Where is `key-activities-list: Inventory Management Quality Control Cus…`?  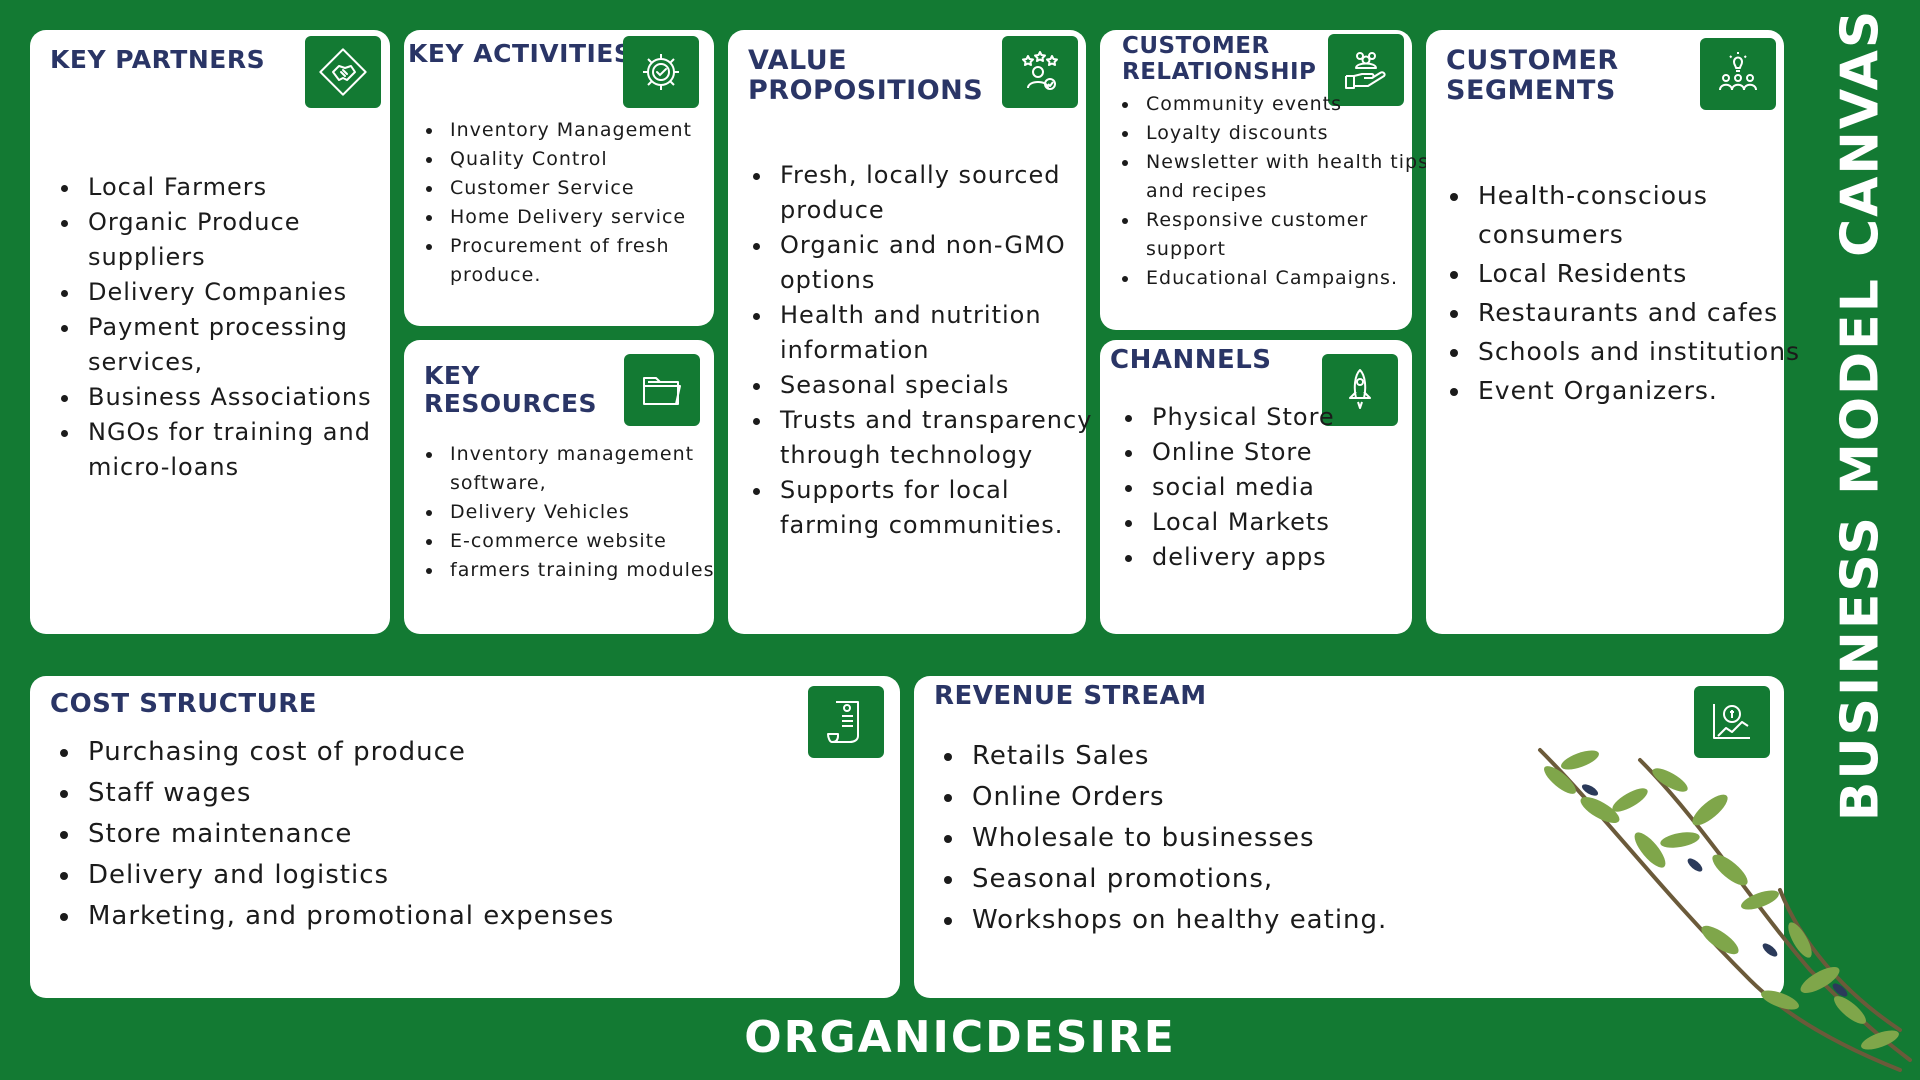
key-activities-list: Inventory Management Quality Control Cus… is located at coordinates (576, 203).